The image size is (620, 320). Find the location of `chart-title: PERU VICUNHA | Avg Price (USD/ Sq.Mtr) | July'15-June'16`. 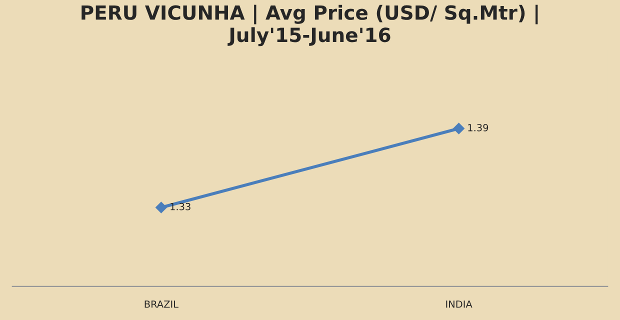

chart-title: PERU VICUNHA | Avg Price (USD/ Sq.Mtr) | July'15-June'16 is located at coordinates (310, 25).